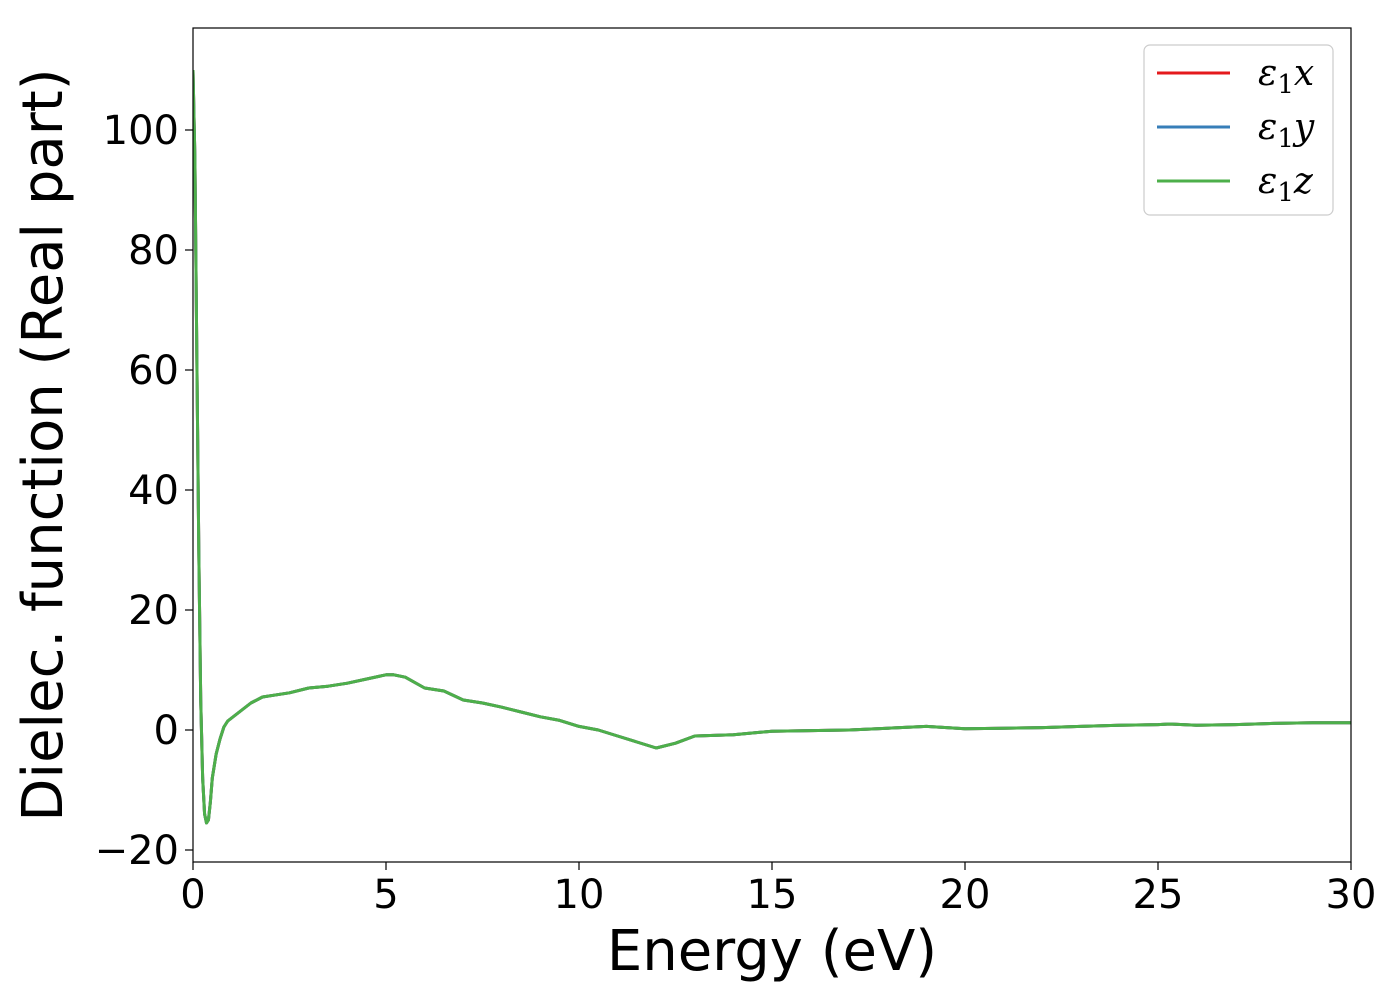 The image size is (1400, 1000). Describe the element at coordinates (153, 611) in the screenshot. I see `y-tick-label: 20` at that location.